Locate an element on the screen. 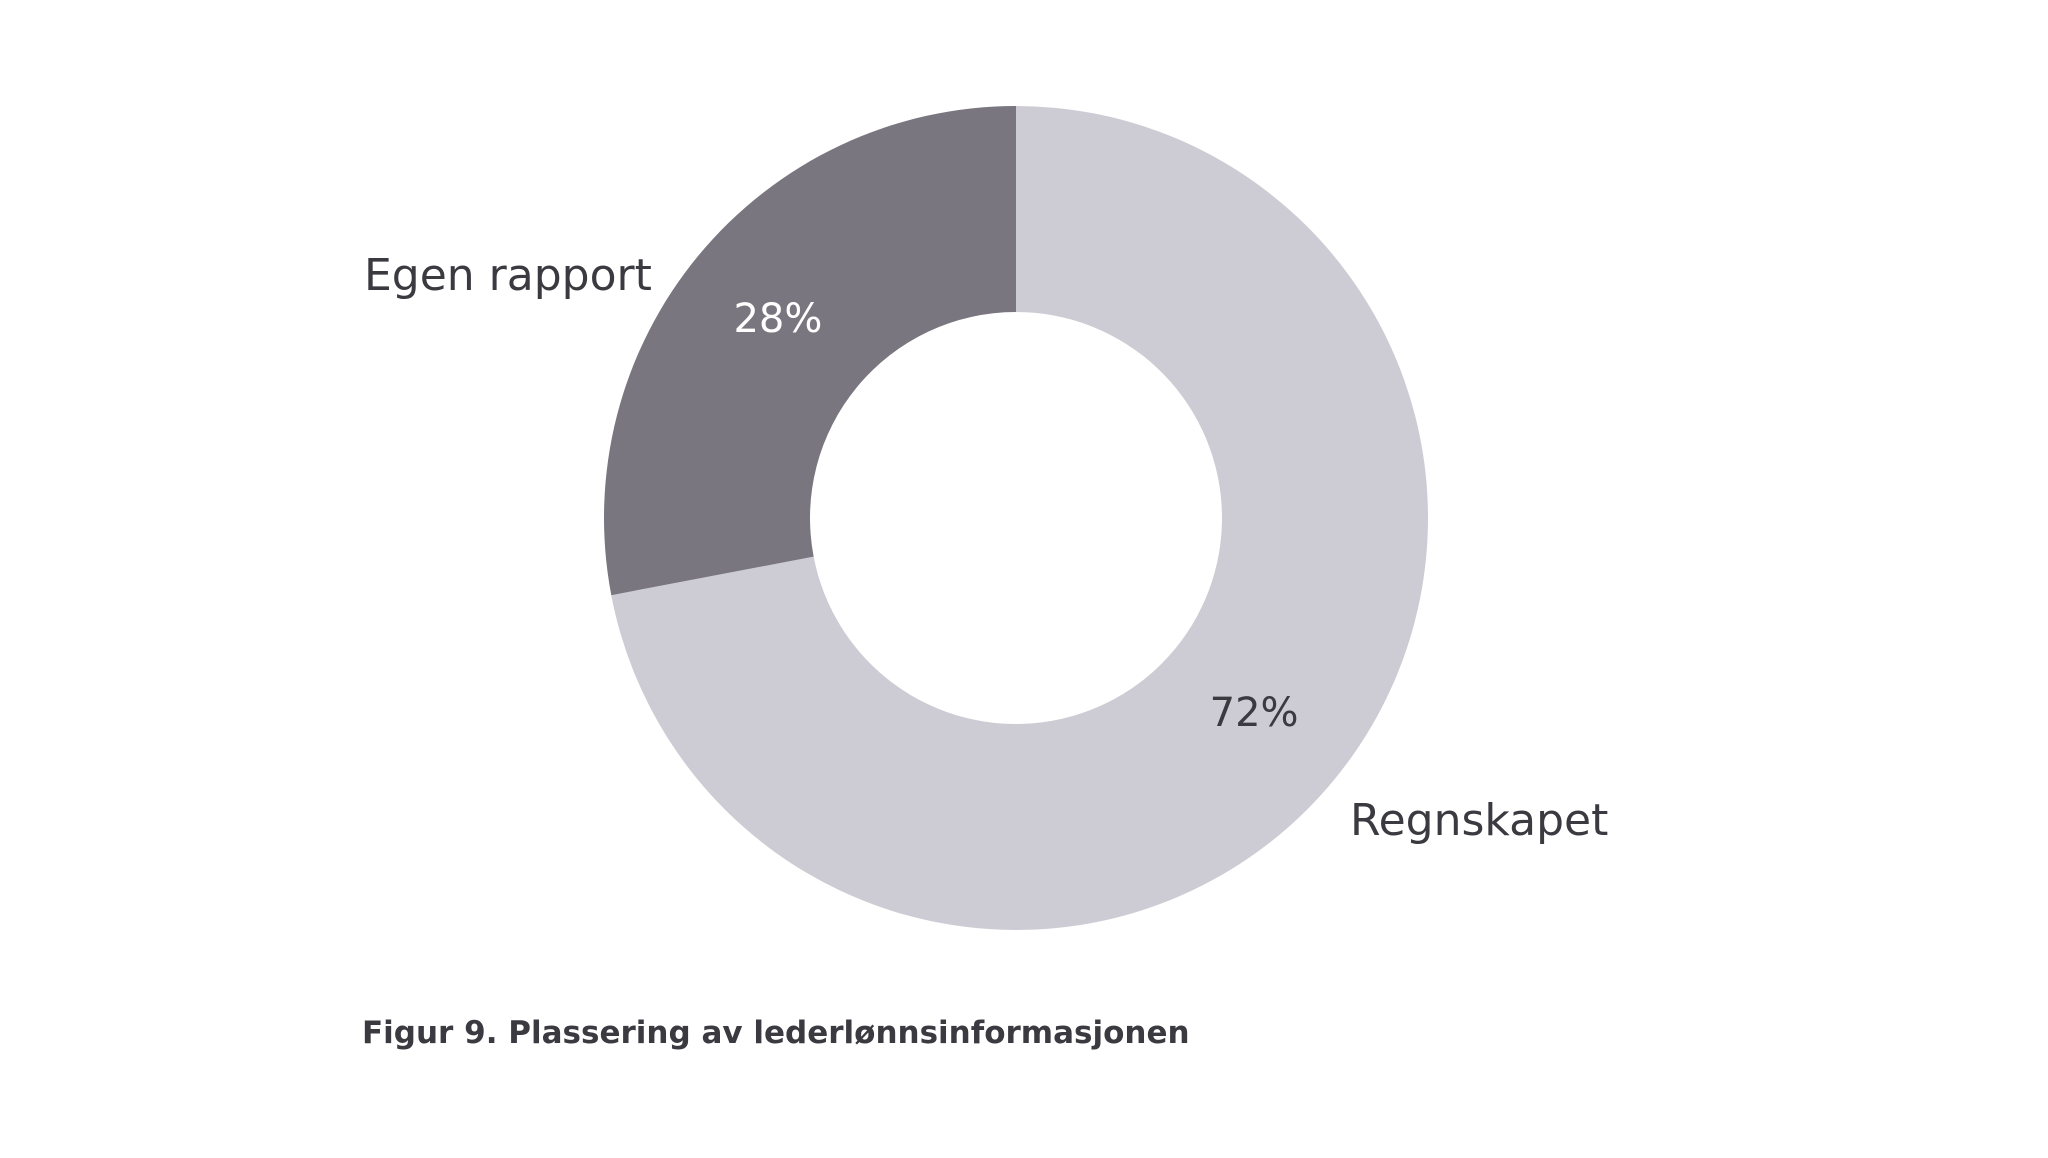  slice-value-label-egen-rapport: 28% is located at coordinates (777, 319).